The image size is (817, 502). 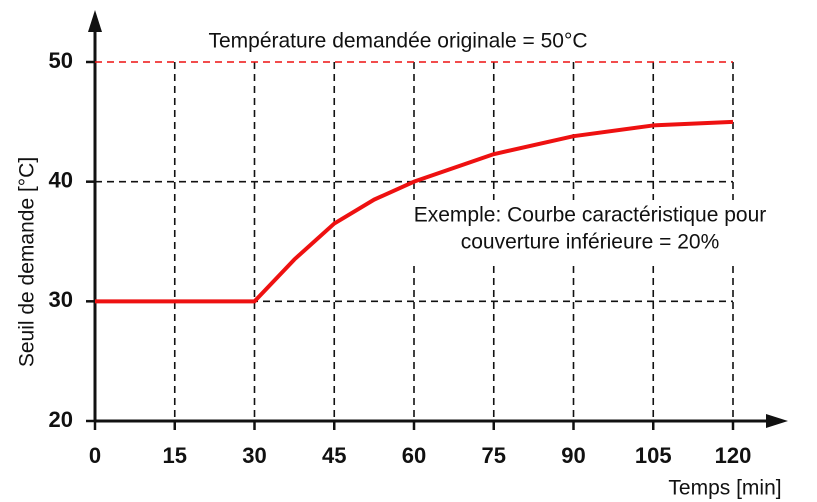 I want to click on x-tick-label: 75, so click(x=494, y=455).